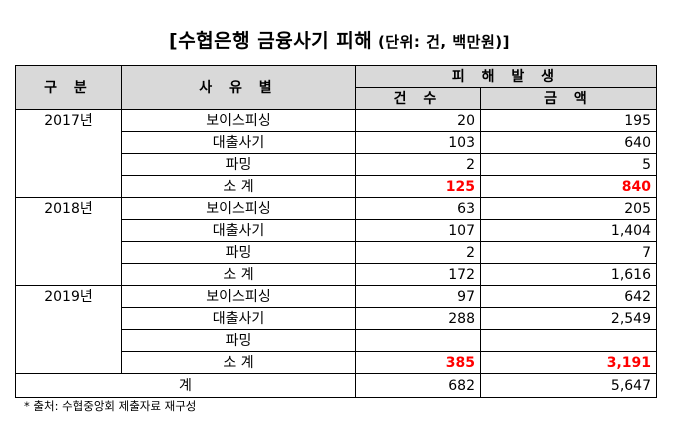  I want to click on count-cell: 172, so click(418, 274).